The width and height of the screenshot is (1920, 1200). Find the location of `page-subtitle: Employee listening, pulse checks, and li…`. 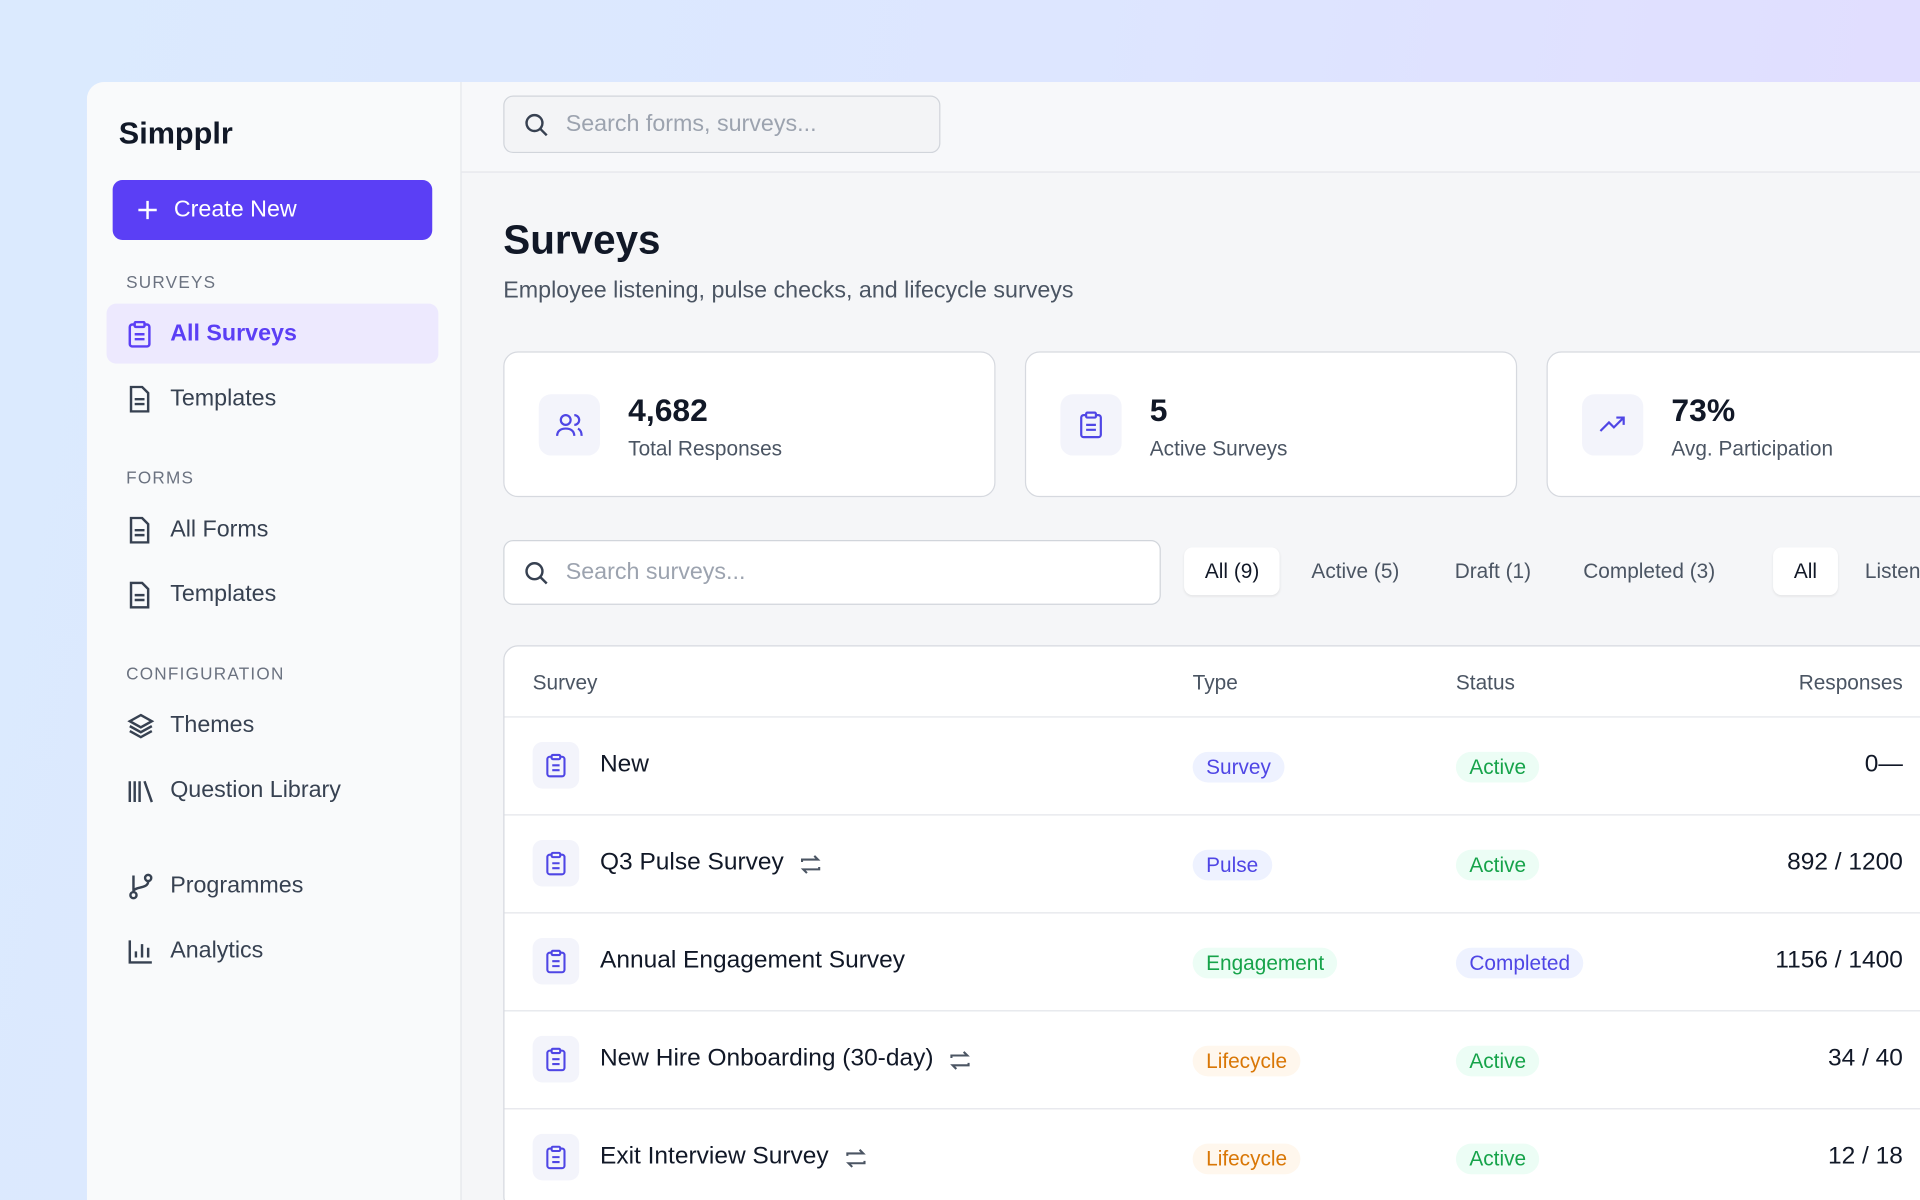

page-subtitle: Employee listening, pulse checks, and li… is located at coordinates (788, 290).